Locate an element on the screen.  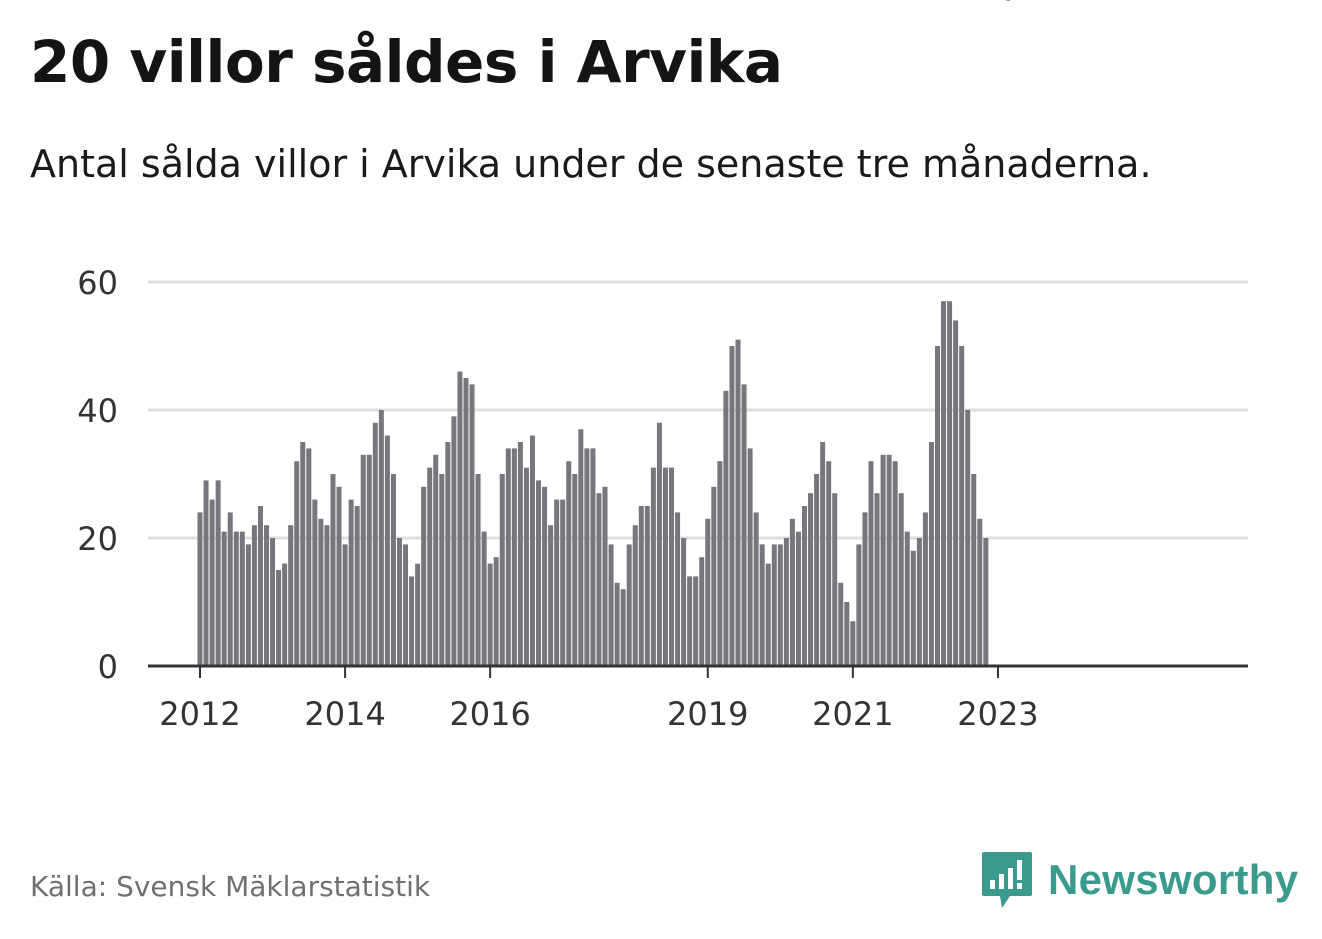
y-tick-label: 20 is located at coordinates (97, 539).